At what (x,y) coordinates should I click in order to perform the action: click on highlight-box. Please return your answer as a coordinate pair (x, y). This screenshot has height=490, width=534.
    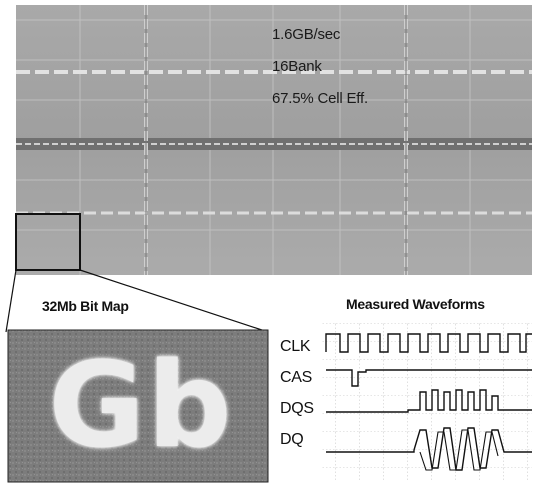
    Looking at the image, I should click on (48, 242).